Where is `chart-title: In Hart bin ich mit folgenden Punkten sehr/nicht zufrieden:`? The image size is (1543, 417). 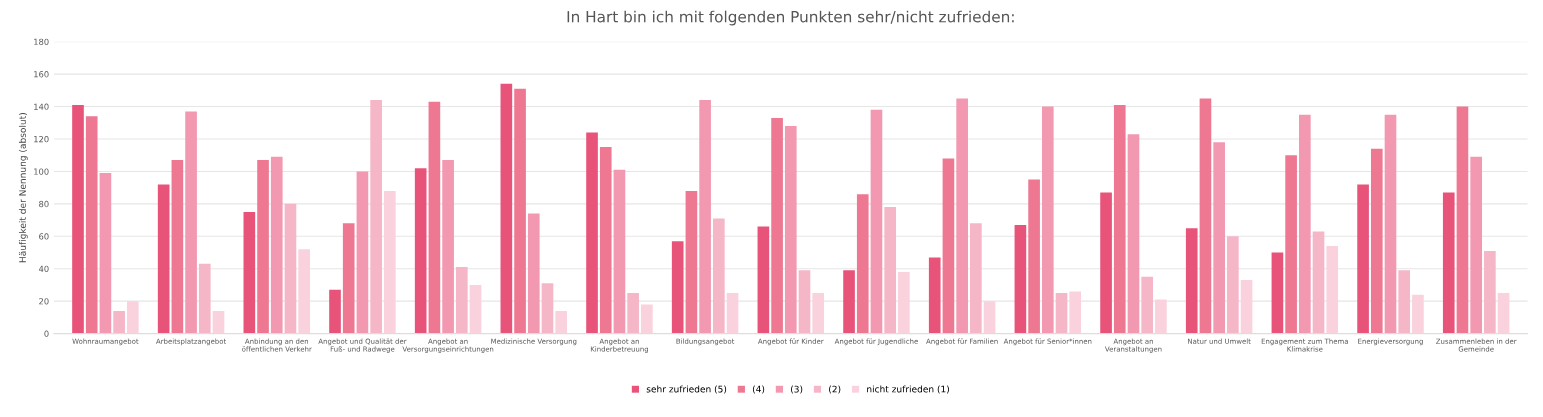
chart-title: In Hart bin ich mit folgenden Punkten sehr/nicht zufrieden: is located at coordinates (790, 18).